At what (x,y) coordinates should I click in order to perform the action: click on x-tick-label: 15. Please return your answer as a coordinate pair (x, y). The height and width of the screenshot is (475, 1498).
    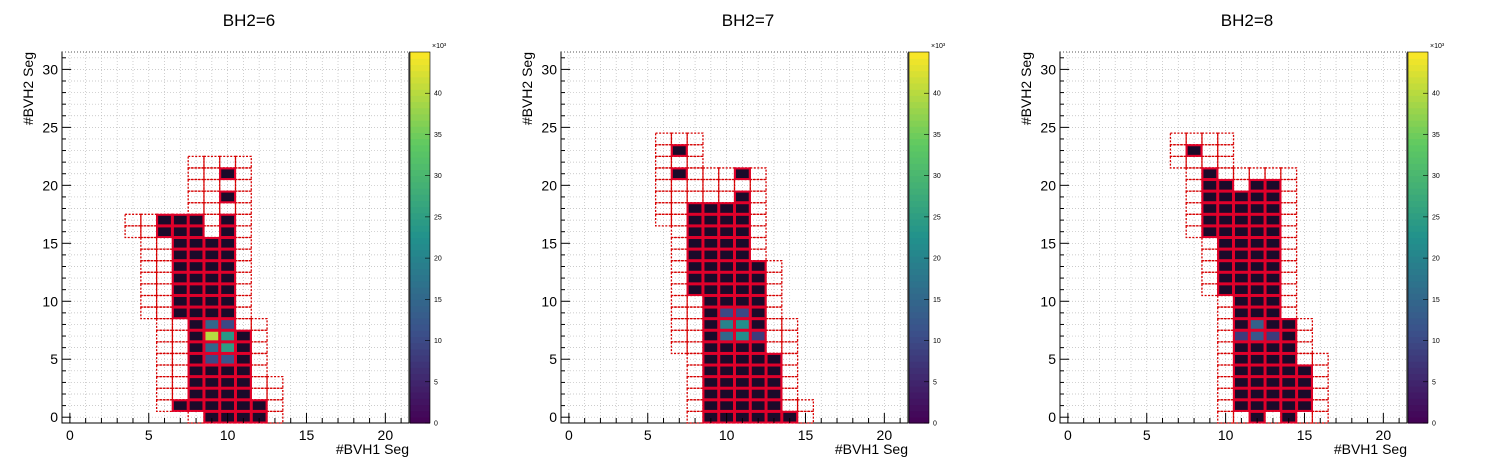
    Looking at the image, I should click on (307, 435).